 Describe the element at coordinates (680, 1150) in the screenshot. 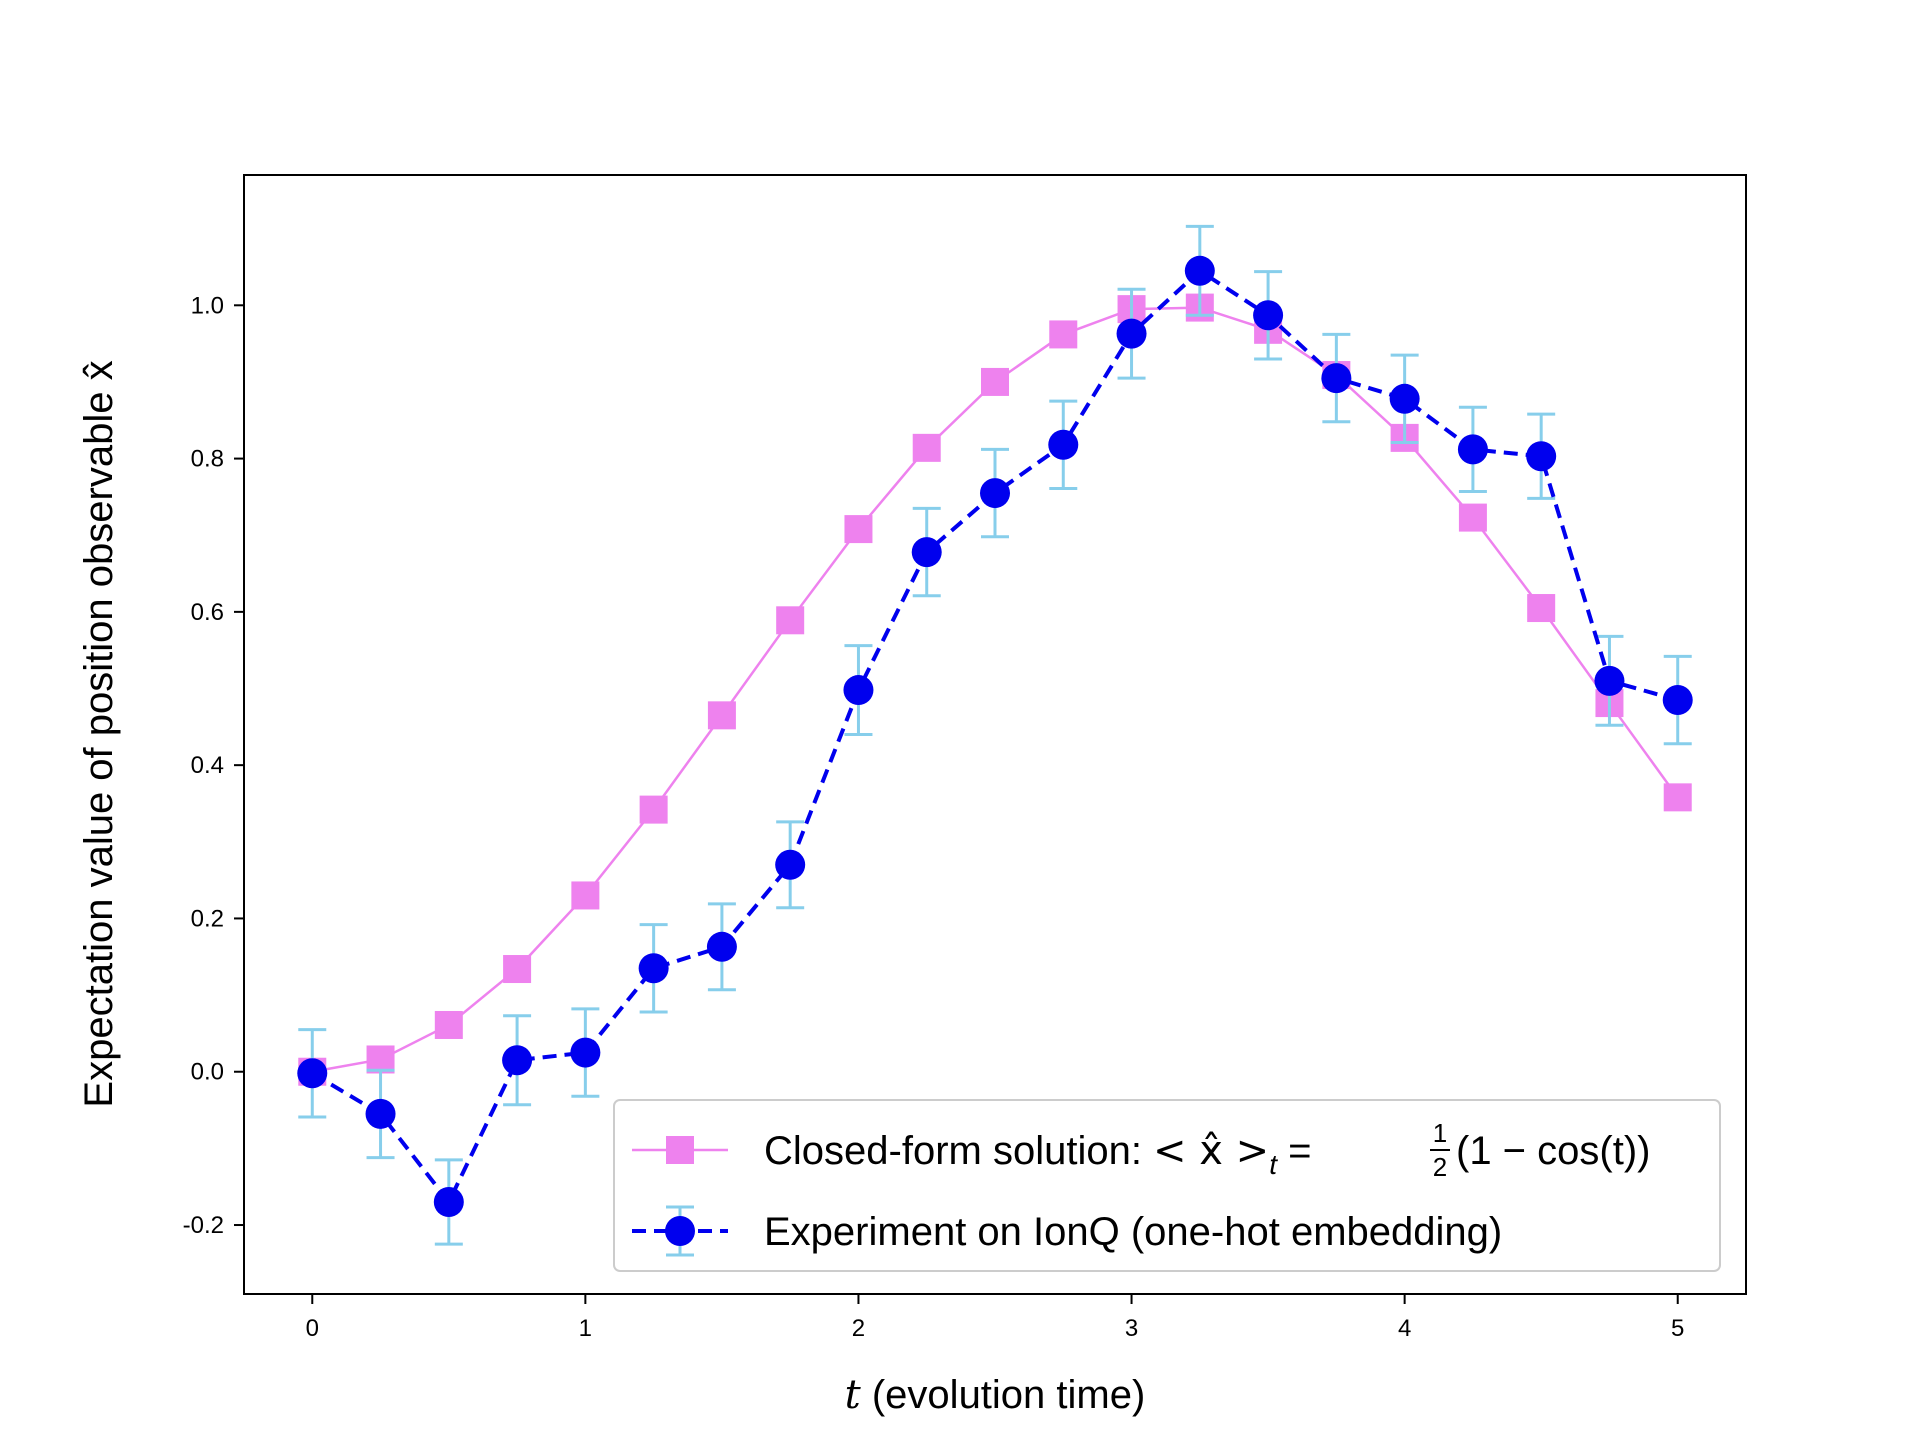

I see `legend-marker-square` at that location.